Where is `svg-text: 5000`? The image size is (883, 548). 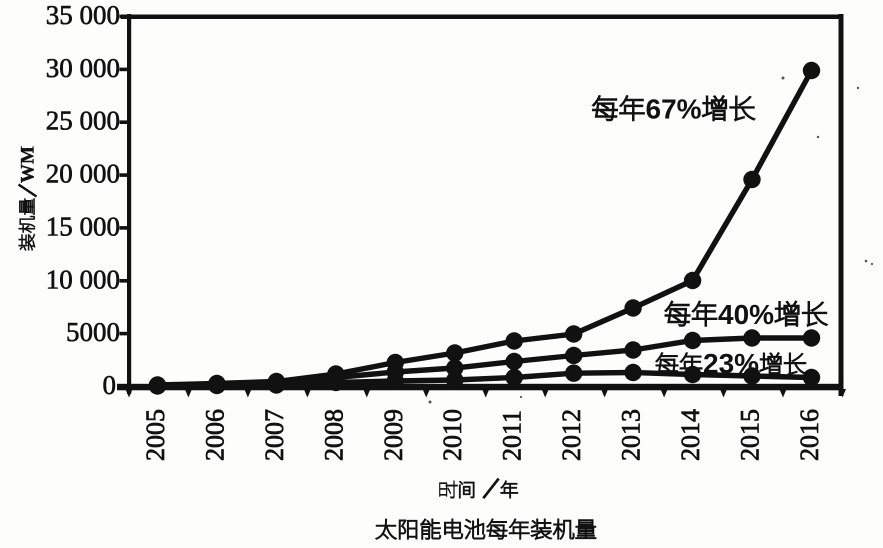
svg-text: 5000 is located at coordinates (93, 332).